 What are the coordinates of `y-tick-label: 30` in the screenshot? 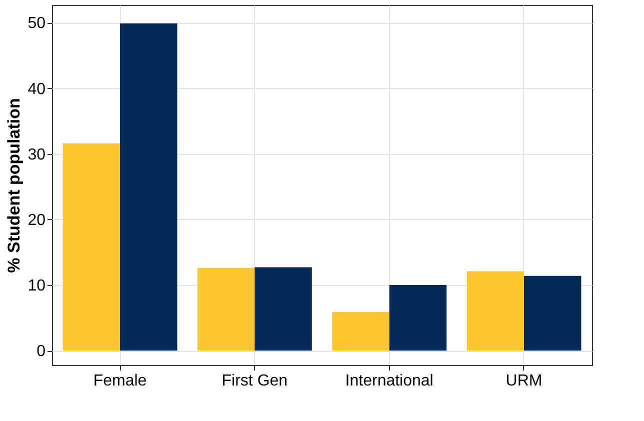 It's located at (37, 155).